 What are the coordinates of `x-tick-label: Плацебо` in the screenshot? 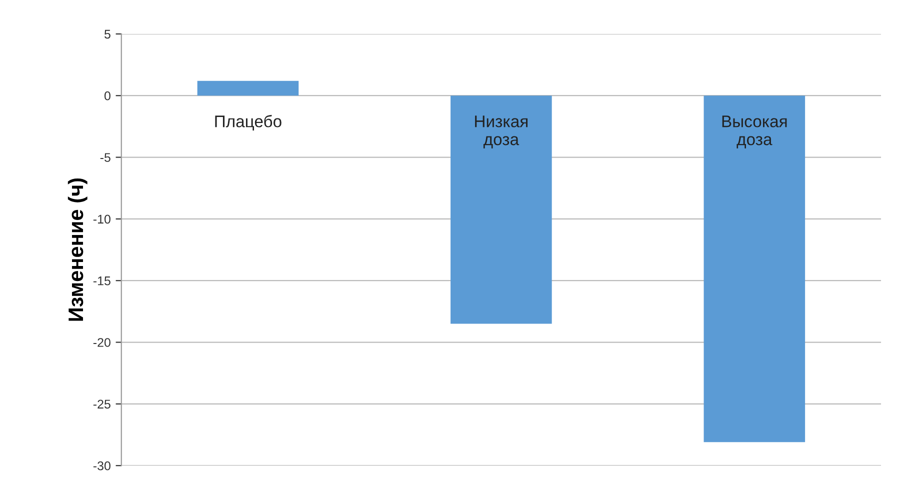 It's located at (248, 122).